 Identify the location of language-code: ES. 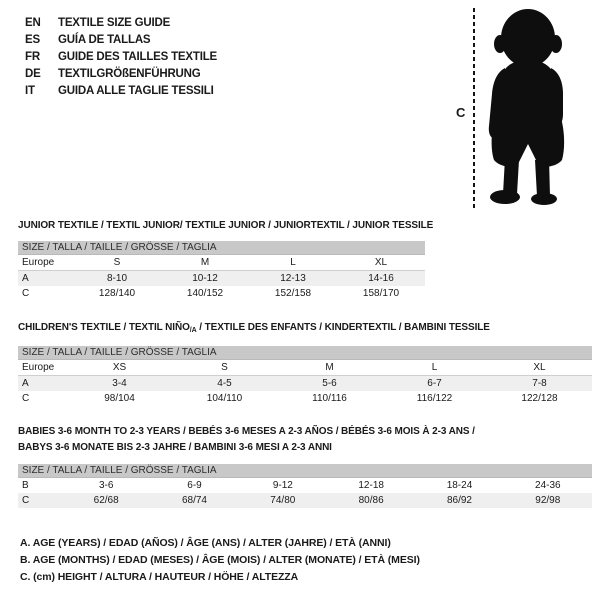
(32, 39).